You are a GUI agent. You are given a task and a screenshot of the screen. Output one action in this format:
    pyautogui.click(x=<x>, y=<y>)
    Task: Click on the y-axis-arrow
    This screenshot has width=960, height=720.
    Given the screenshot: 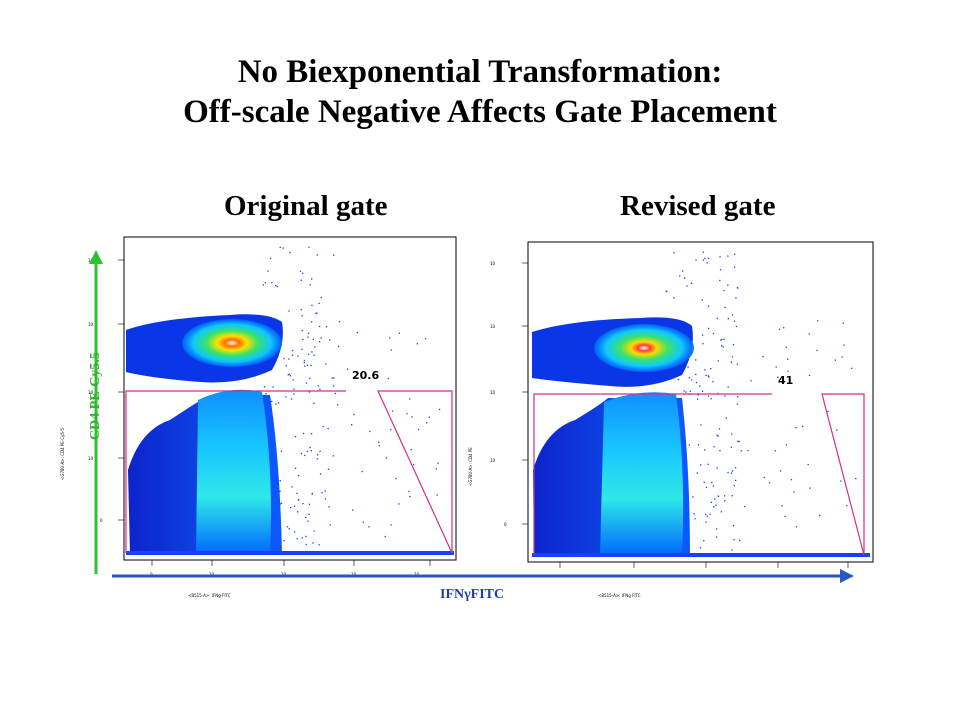 What is the action you would take?
    pyautogui.click(x=96, y=412)
    